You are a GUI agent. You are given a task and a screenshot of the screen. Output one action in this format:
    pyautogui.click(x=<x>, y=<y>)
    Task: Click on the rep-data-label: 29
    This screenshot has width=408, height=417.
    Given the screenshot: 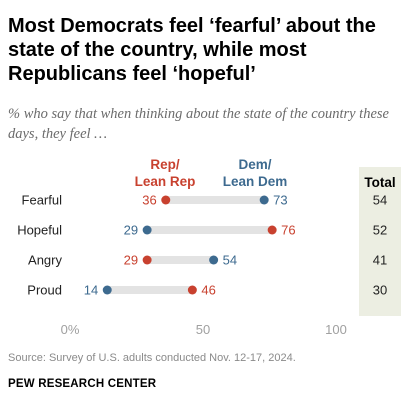 What is the action you would take?
    pyautogui.click(x=131, y=260)
    